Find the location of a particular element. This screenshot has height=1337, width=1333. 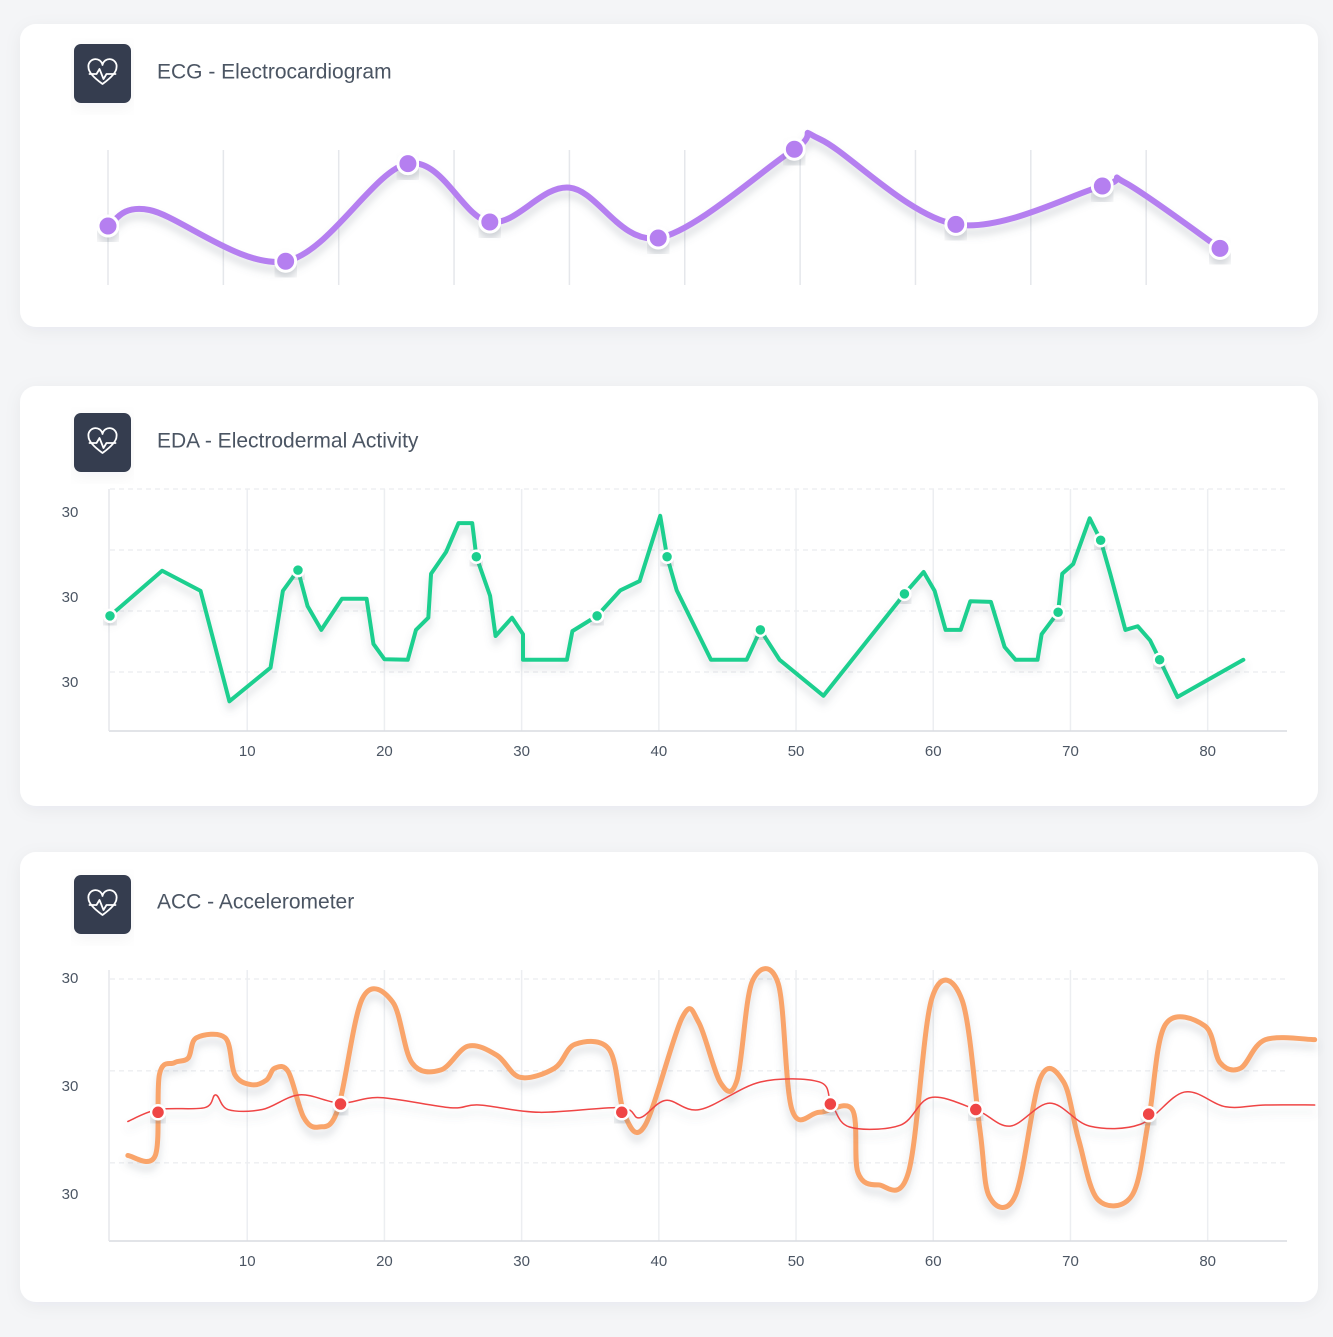

card-title: ECG - Electrocardiogram is located at coordinates (274, 72).